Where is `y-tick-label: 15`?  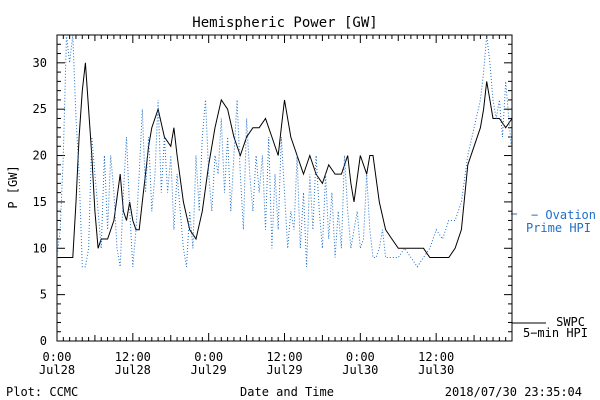 y-tick-label: 15 is located at coordinates (40, 202).